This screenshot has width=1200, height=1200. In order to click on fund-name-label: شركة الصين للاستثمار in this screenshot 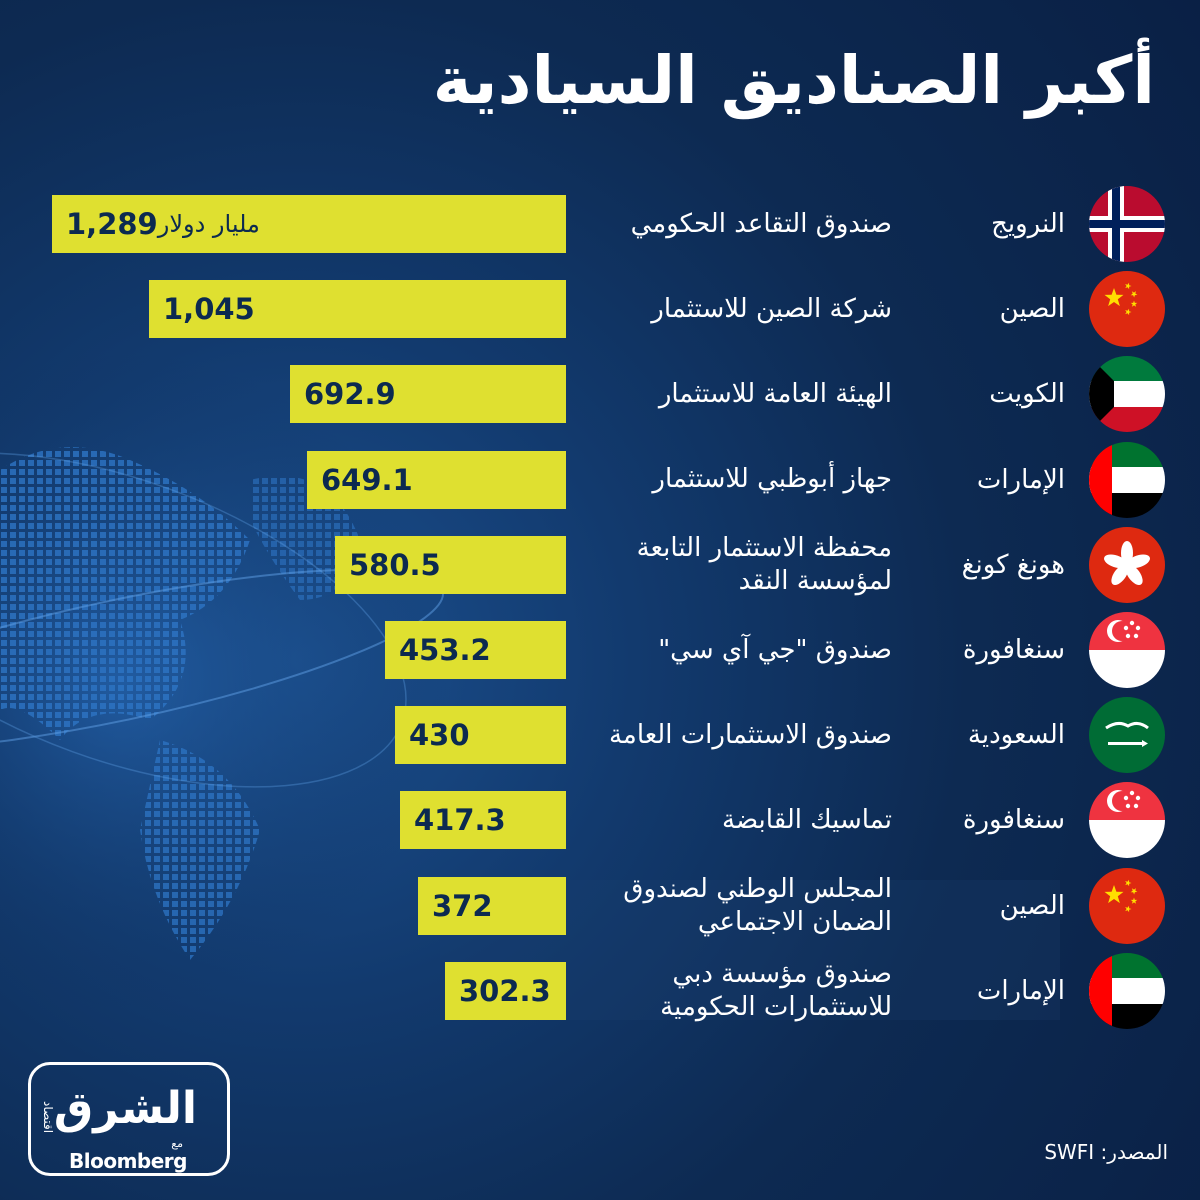, I will do `click(771, 308)`.